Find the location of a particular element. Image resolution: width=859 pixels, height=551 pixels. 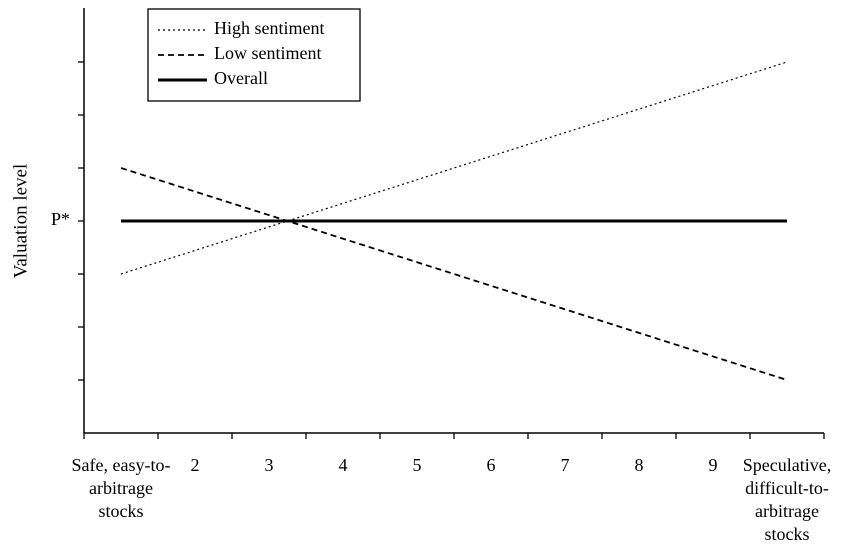

x-tick-label: 4 is located at coordinates (343, 465).